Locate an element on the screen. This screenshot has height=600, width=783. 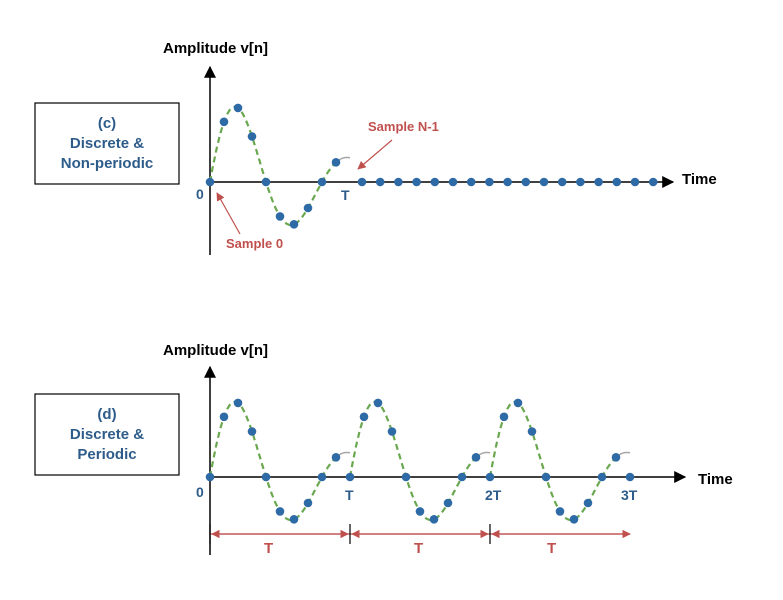
panel-d-box-line-3: Periodic is located at coordinates (106, 454).